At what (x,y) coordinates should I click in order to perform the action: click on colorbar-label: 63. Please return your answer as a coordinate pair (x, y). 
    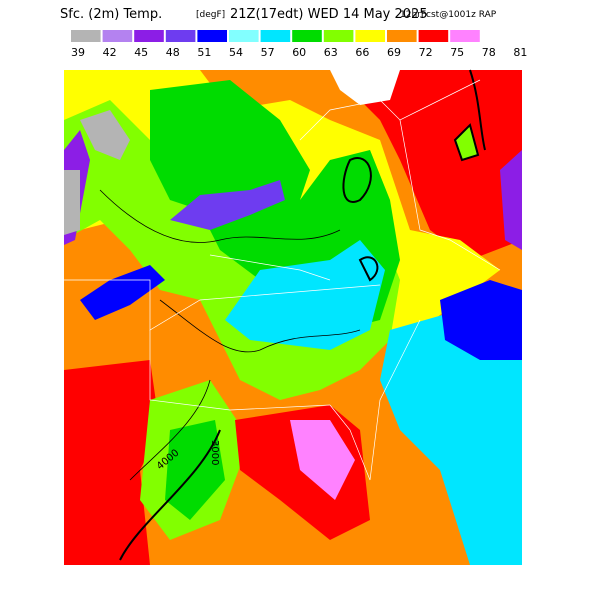
    Looking at the image, I should click on (331, 52).